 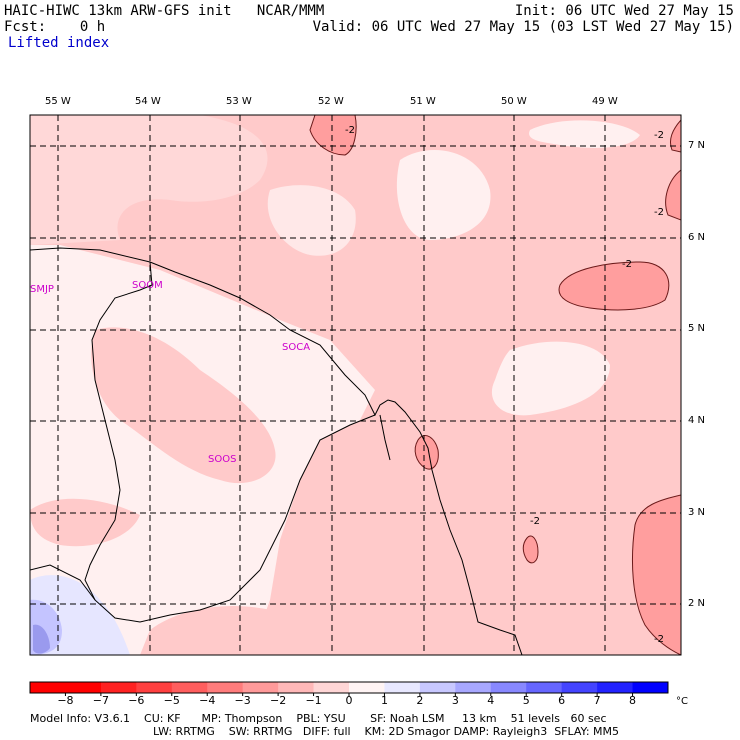 What do you see at coordinates (331, 101) in the screenshot?
I see `lon-tick-label: 52 W` at bounding box center [331, 101].